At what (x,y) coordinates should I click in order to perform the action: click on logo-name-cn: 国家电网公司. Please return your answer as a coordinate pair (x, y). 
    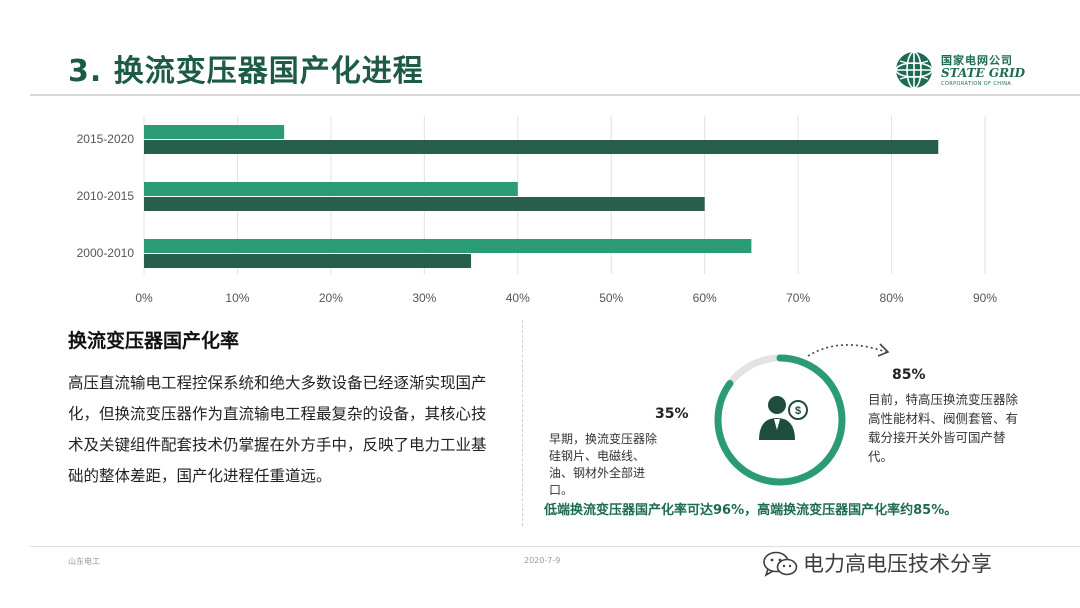
    Looking at the image, I should click on (977, 60).